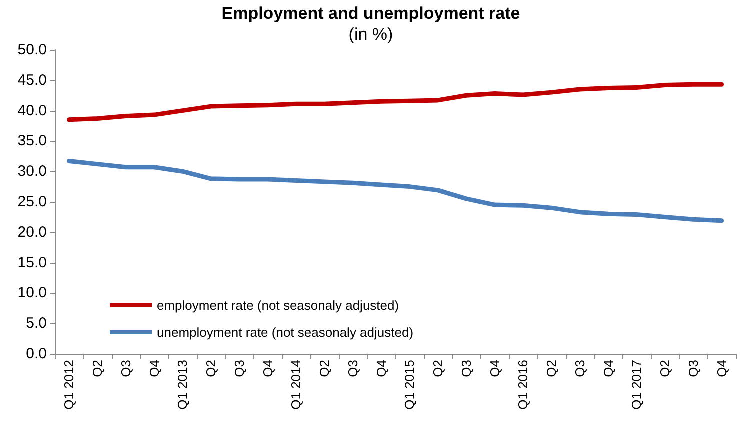 The height and width of the screenshot is (432, 742). I want to click on y-tick-label: 5.0, so click(36, 323).